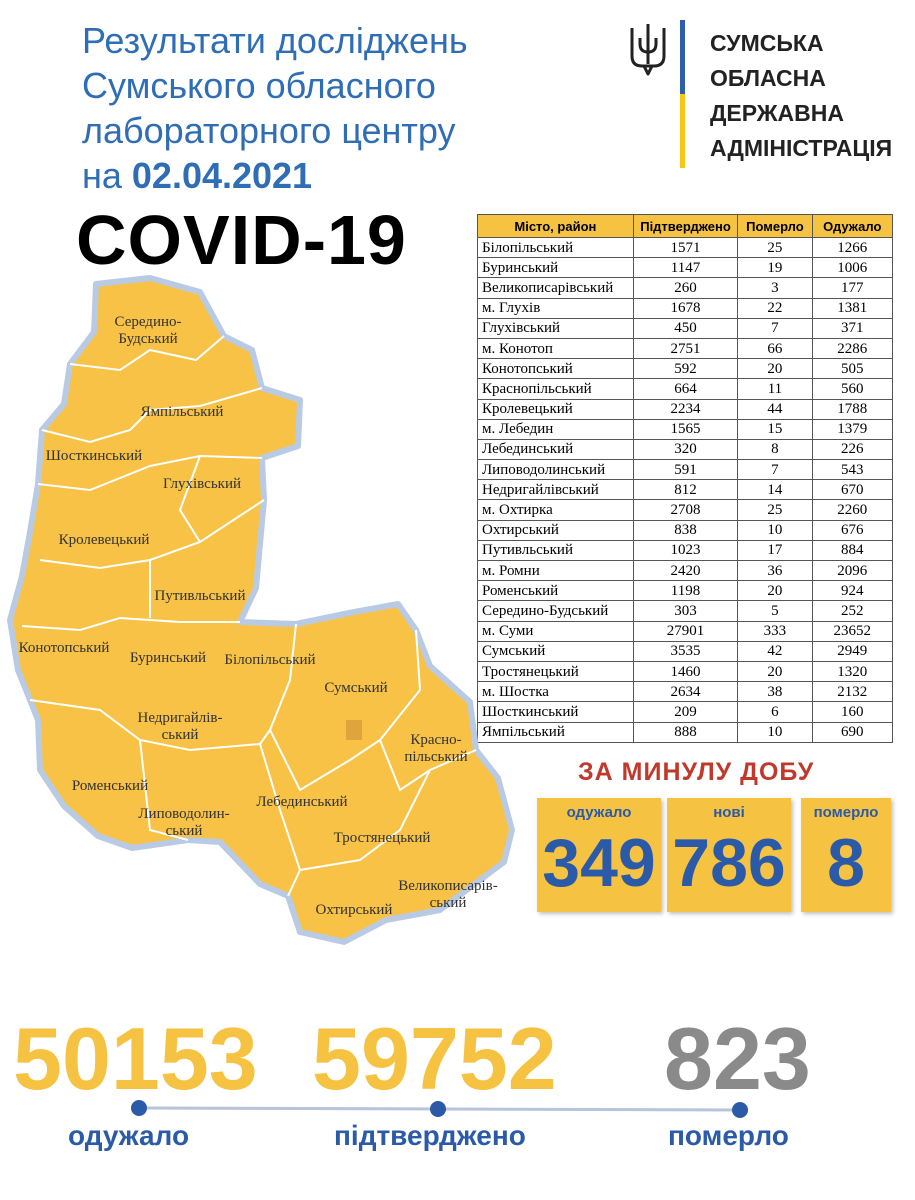  What do you see at coordinates (775, 671) in the screenshot?
I see `cell-died: 20` at bounding box center [775, 671].